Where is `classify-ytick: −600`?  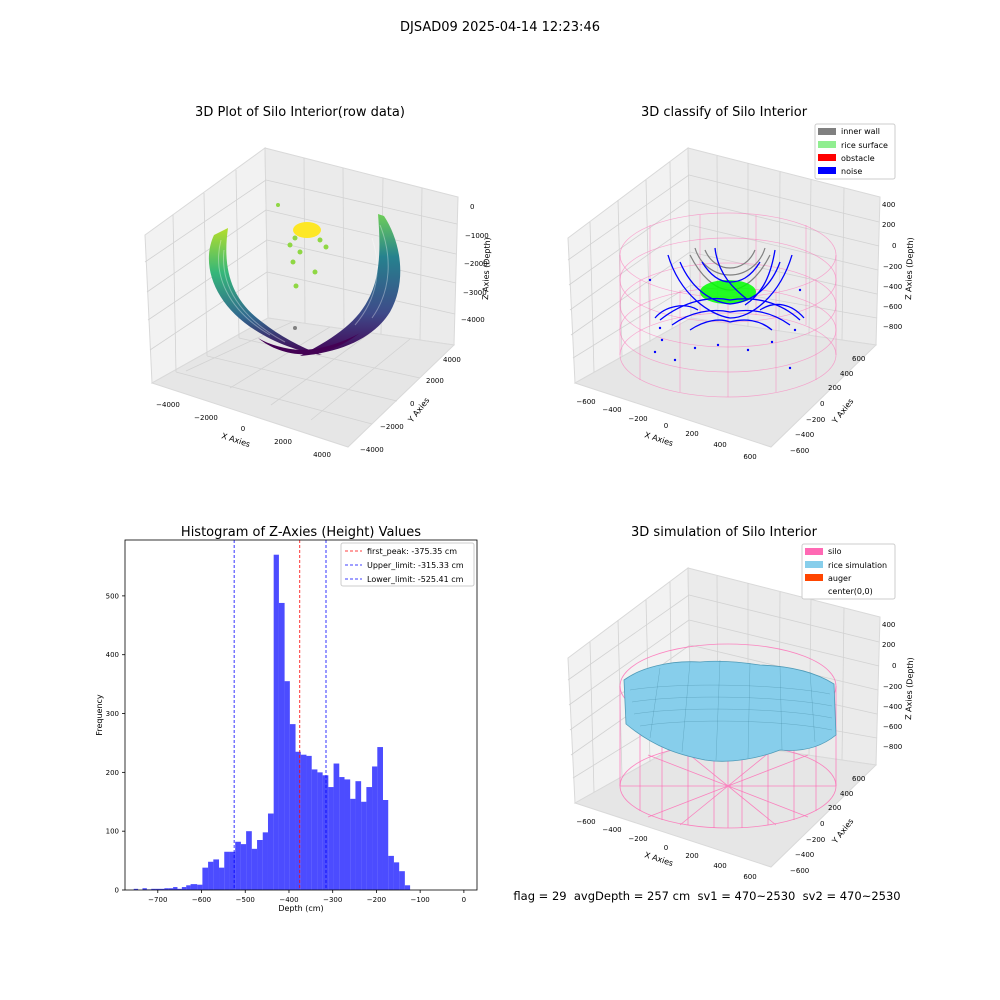 classify-ytick: −600 is located at coordinates (799, 451).